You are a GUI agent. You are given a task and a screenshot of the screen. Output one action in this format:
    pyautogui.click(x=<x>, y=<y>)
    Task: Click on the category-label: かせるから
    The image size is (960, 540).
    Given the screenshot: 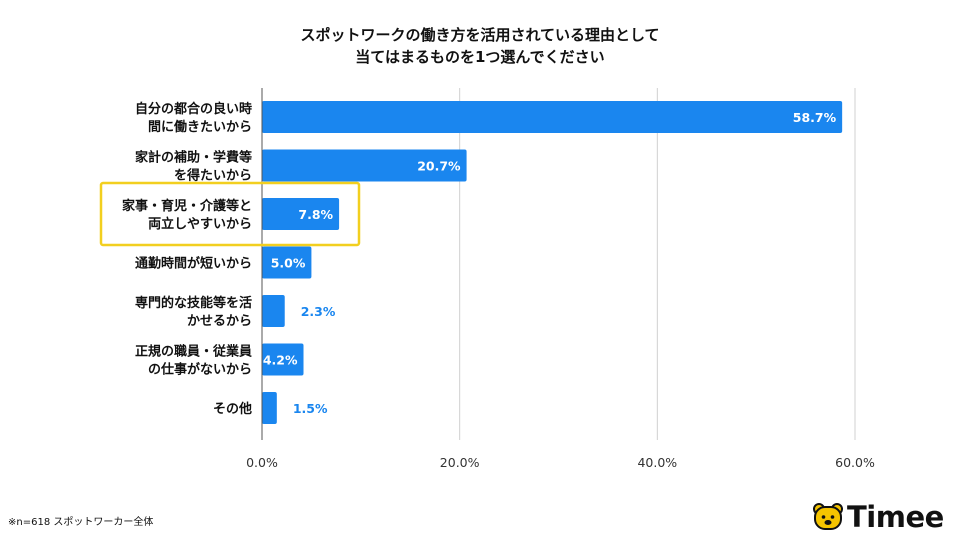 What is the action you would take?
    pyautogui.click(x=219, y=321)
    